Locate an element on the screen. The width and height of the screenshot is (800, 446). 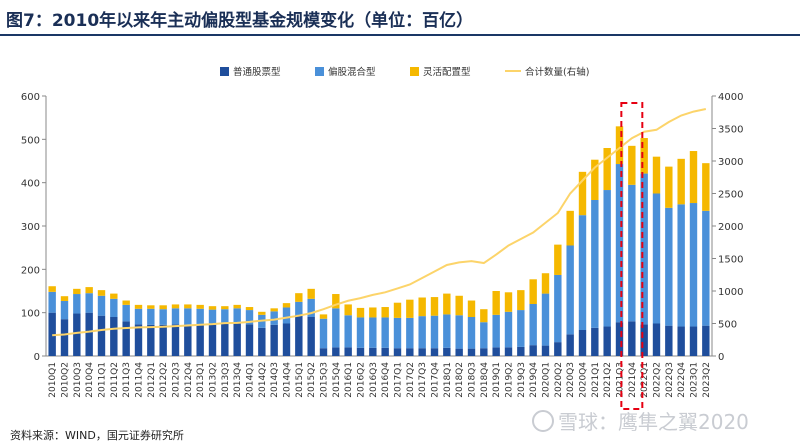
x-tick-label: 2011Q4 is located at coordinates (140, 380).